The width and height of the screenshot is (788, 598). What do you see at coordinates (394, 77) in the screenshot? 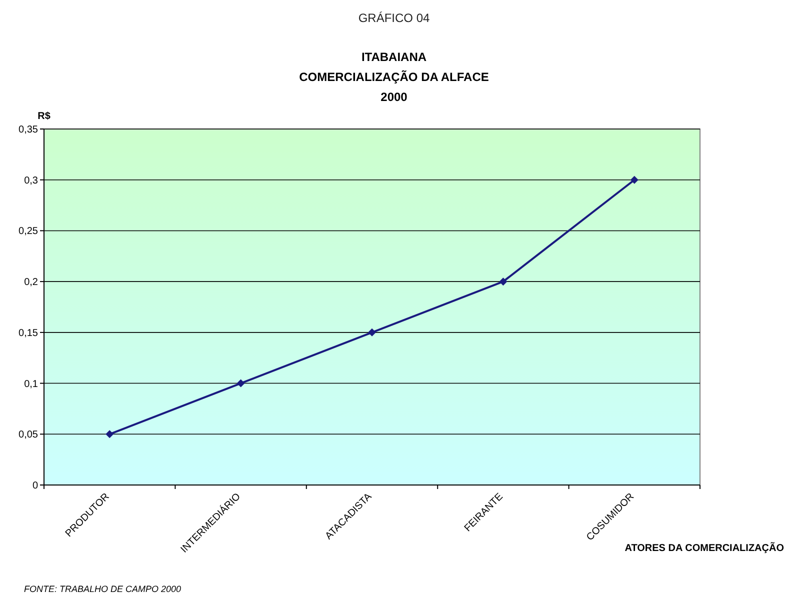
I see `chart-subtitle: ITABAIANA COMERCIALIZAÇÃO DA ALFACE 2000` at bounding box center [394, 77].